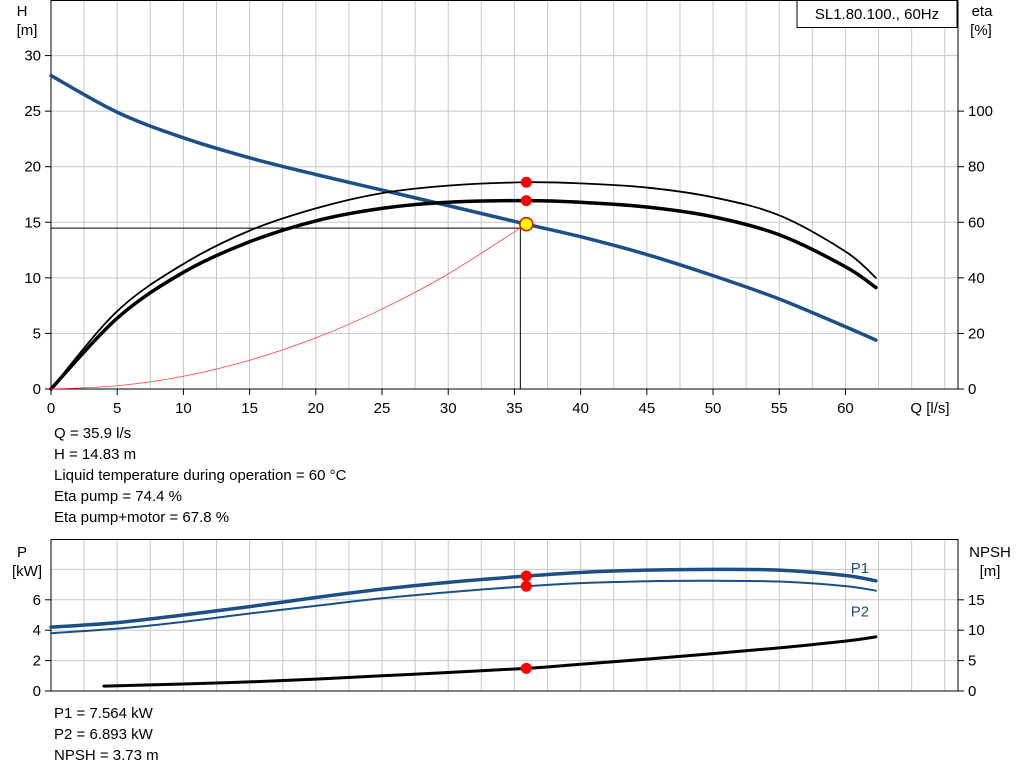 Image resolution: width=1024 pixels, height=781 pixels. Describe the element at coordinates (976, 630) in the screenshot. I see `y-right-tick-label: 10` at that location.